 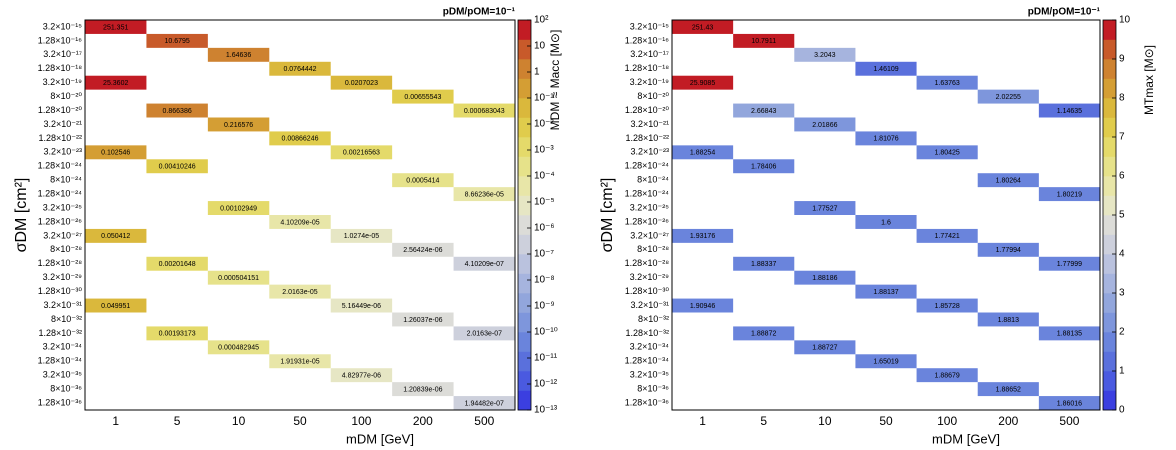 I want to click on colorbar-tick-label: 10⁻³, so click(x=544, y=150).